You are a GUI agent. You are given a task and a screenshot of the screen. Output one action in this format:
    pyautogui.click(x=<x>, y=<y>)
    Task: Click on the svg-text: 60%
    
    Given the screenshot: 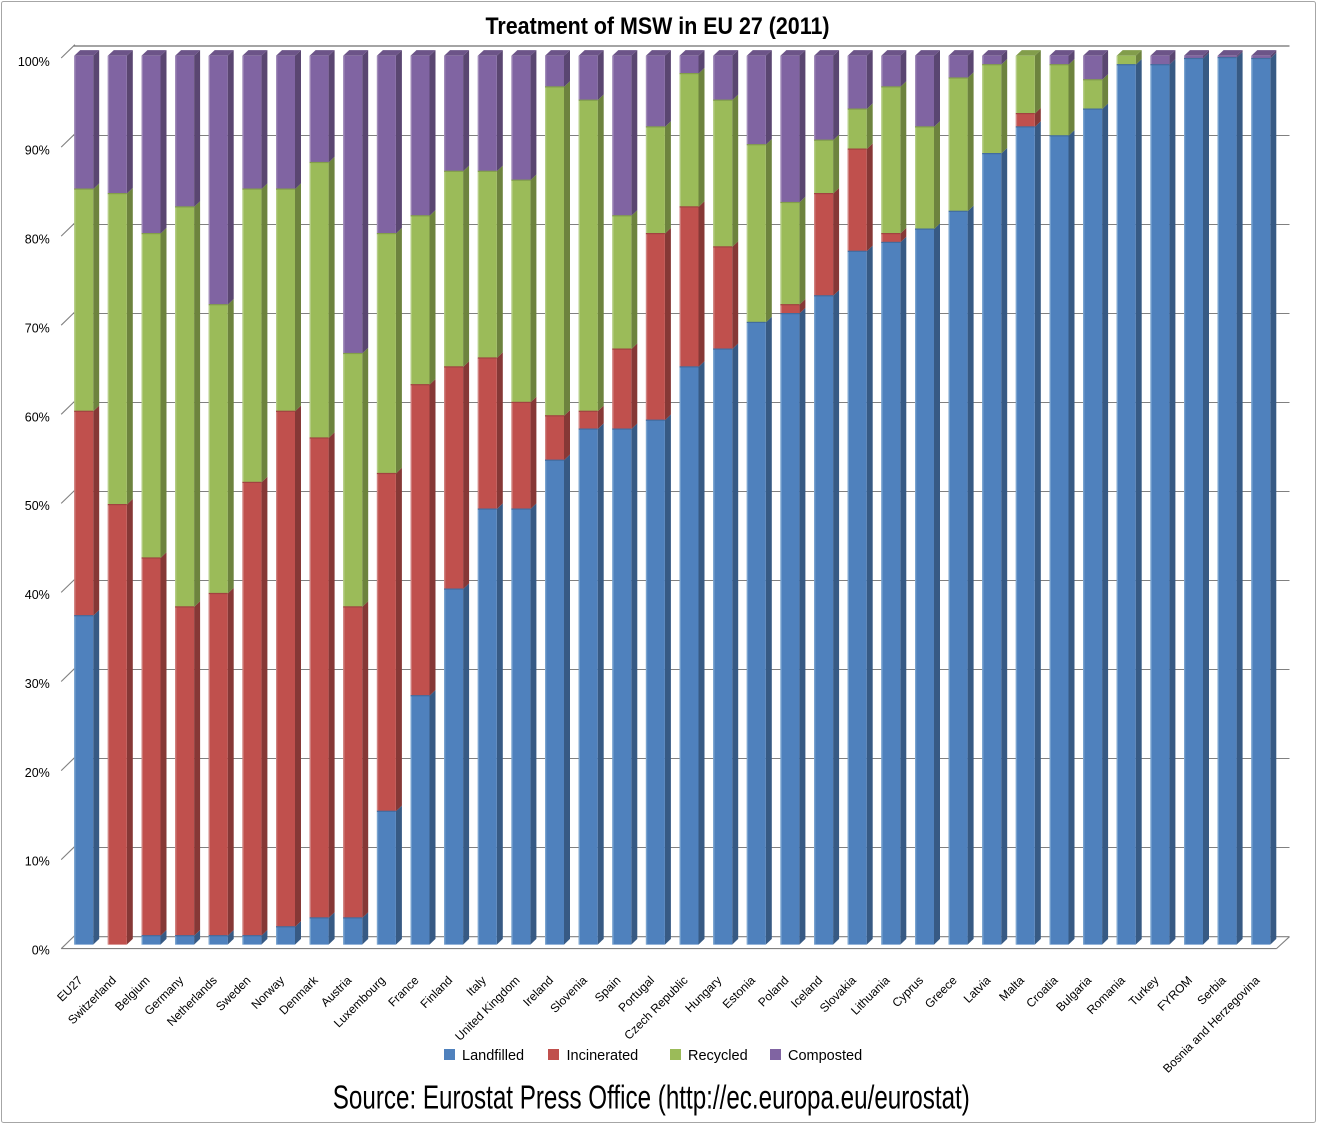 What is the action you would take?
    pyautogui.click(x=37, y=417)
    